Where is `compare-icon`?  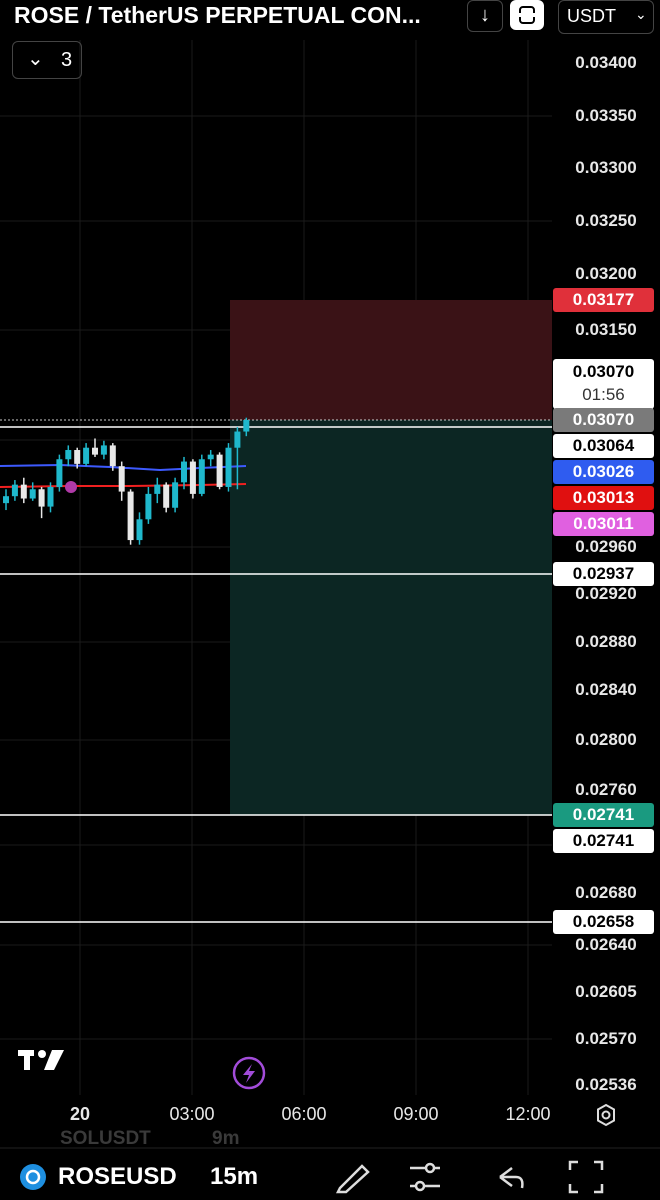 compare-icon is located at coordinates (527, 15).